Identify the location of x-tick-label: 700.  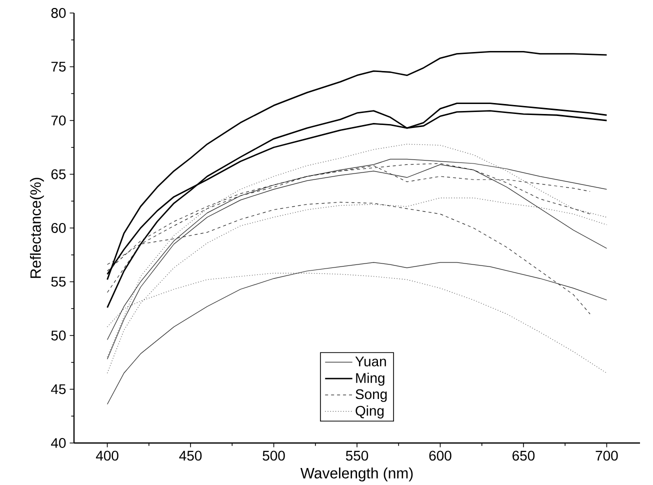
(607, 455).